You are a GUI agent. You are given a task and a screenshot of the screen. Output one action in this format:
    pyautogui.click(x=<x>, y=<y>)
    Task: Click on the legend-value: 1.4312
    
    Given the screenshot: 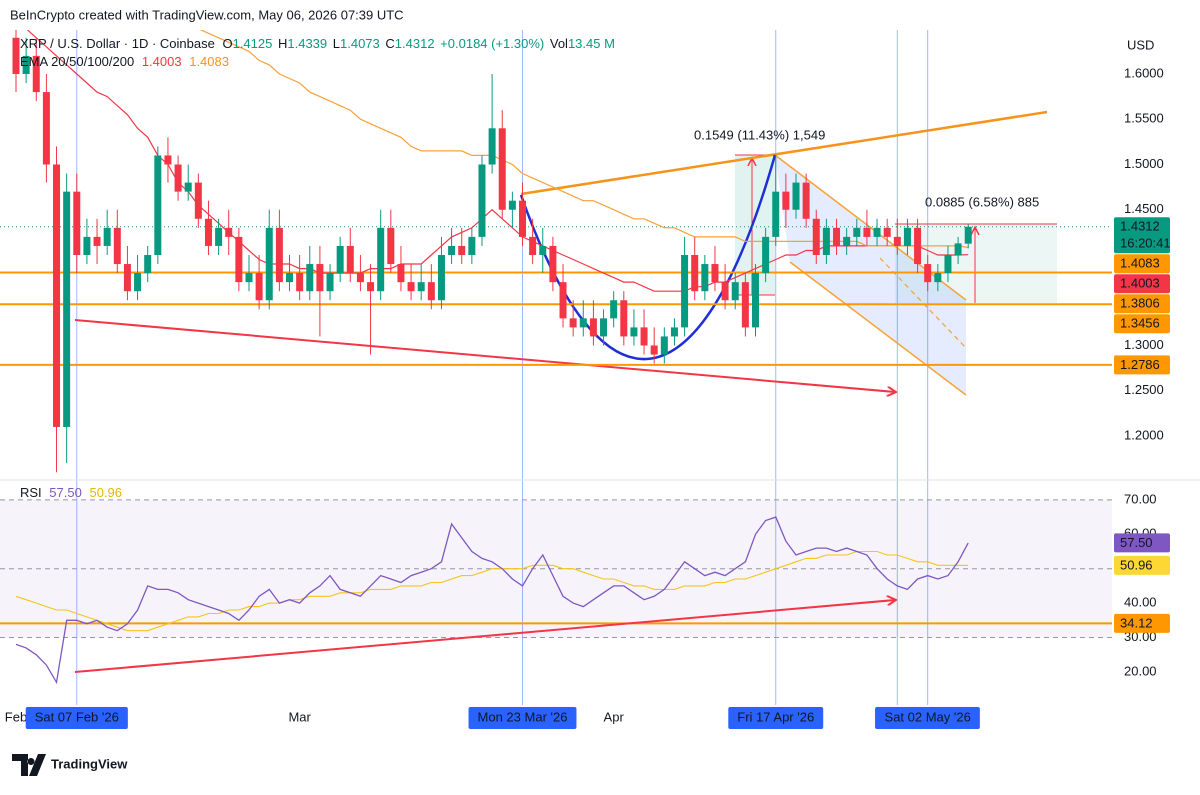 What is the action you would take?
    pyautogui.click(x=415, y=43)
    